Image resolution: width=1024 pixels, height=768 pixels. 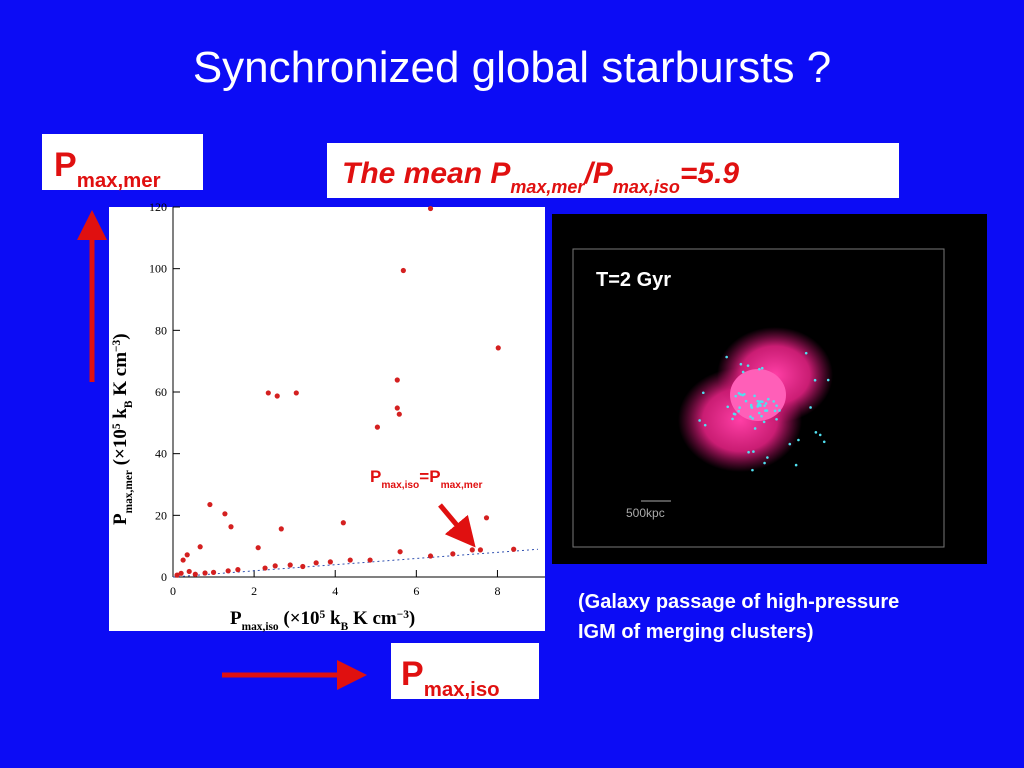 What do you see at coordinates (120, 416) in the screenshot?
I see `text-segment: k` at bounding box center [120, 416].